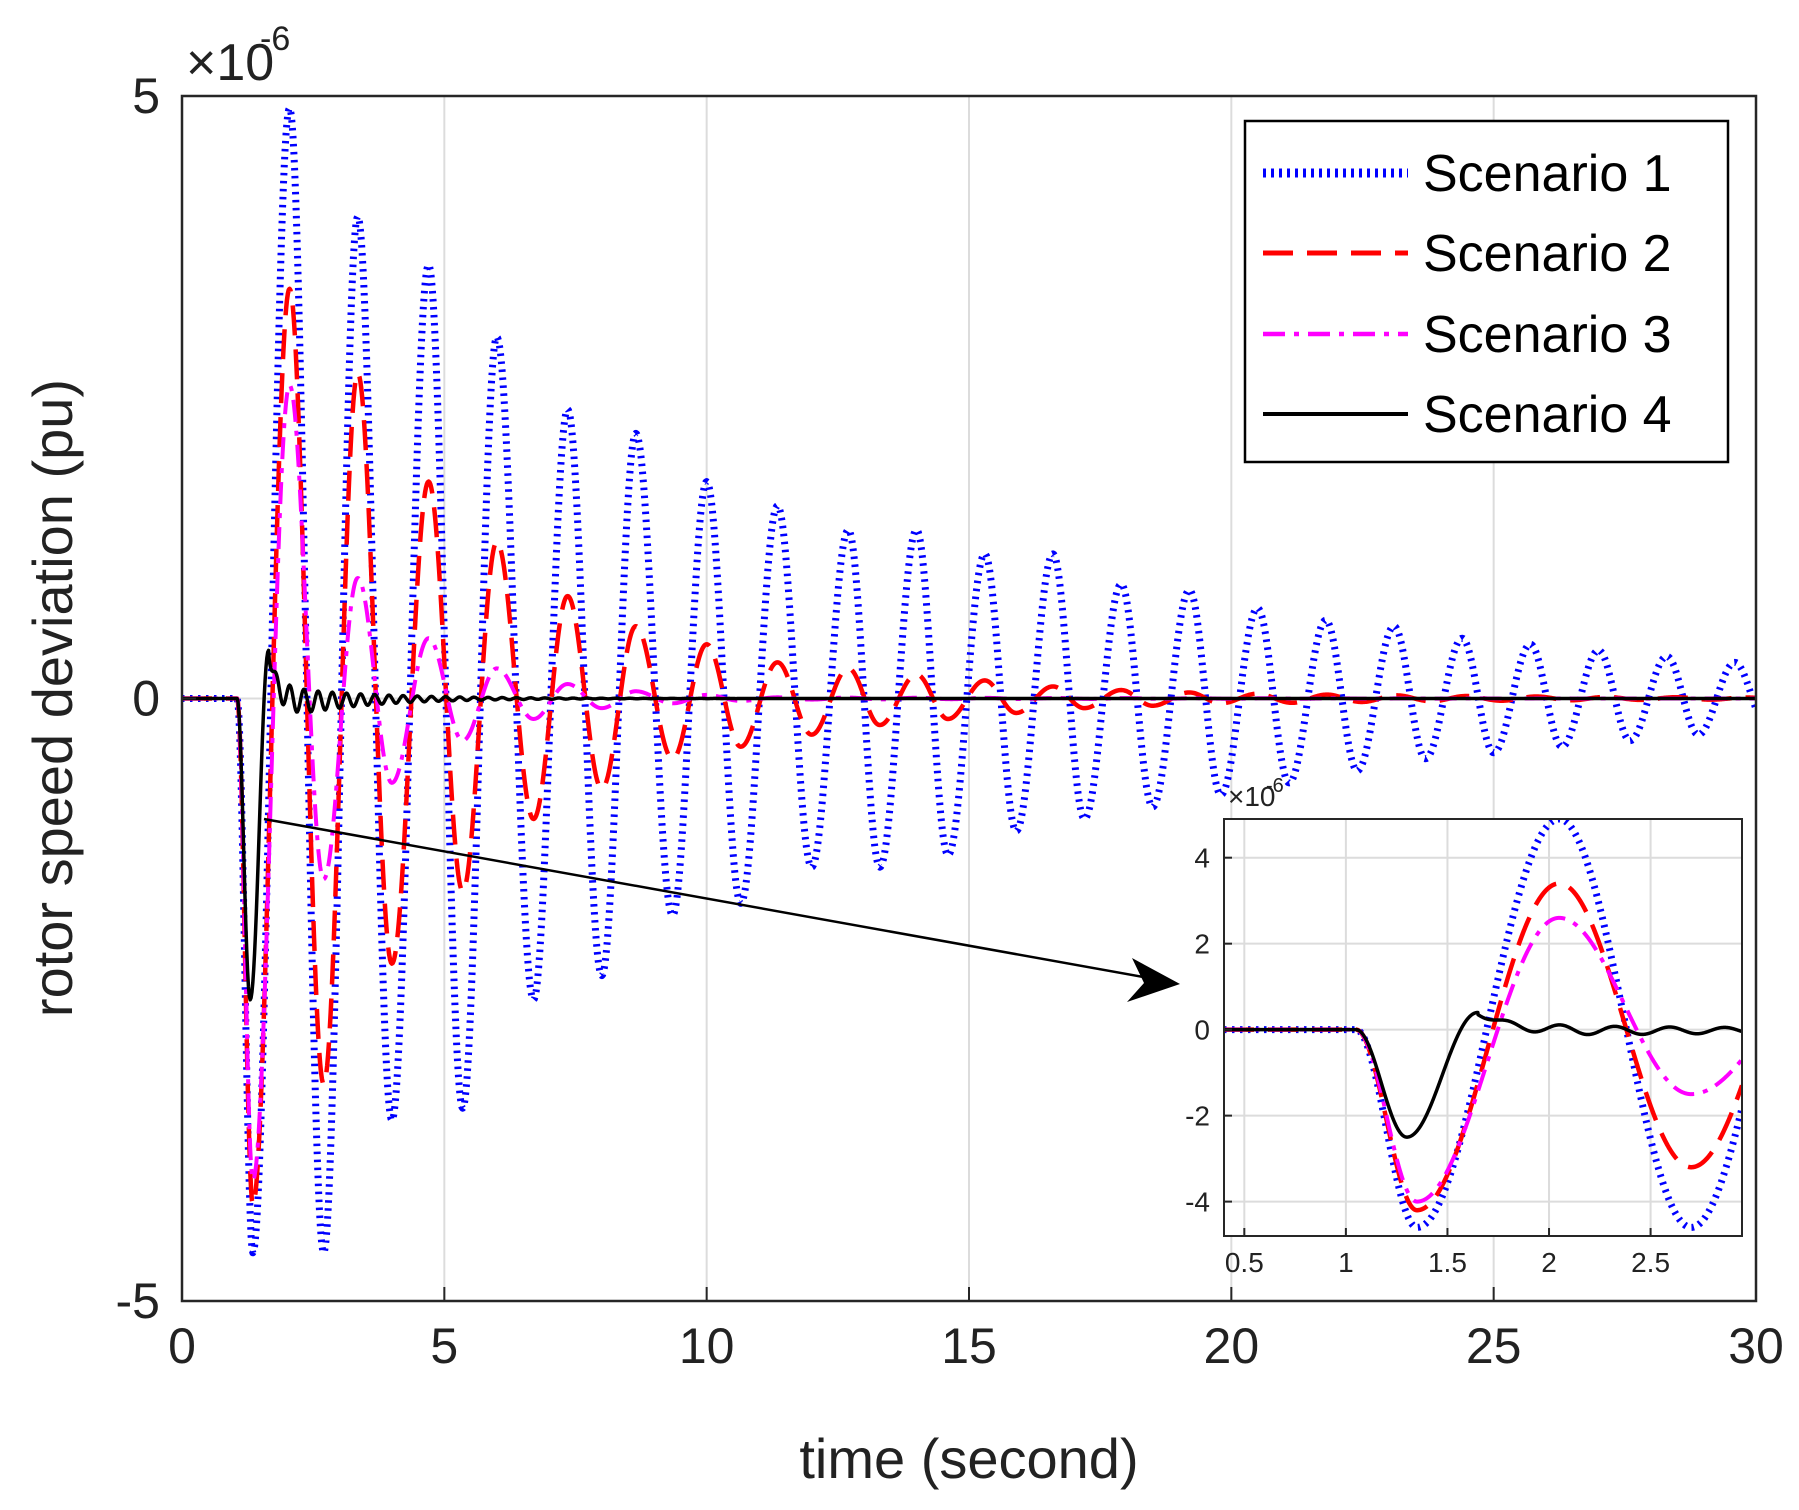 The image size is (1799, 1510). I want to click on inset-y-tick-label-4: 4, so click(1202, 858).